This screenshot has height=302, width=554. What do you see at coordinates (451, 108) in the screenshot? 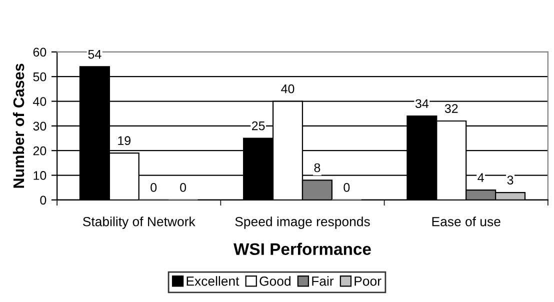
I see `data-label: 32` at bounding box center [451, 108].